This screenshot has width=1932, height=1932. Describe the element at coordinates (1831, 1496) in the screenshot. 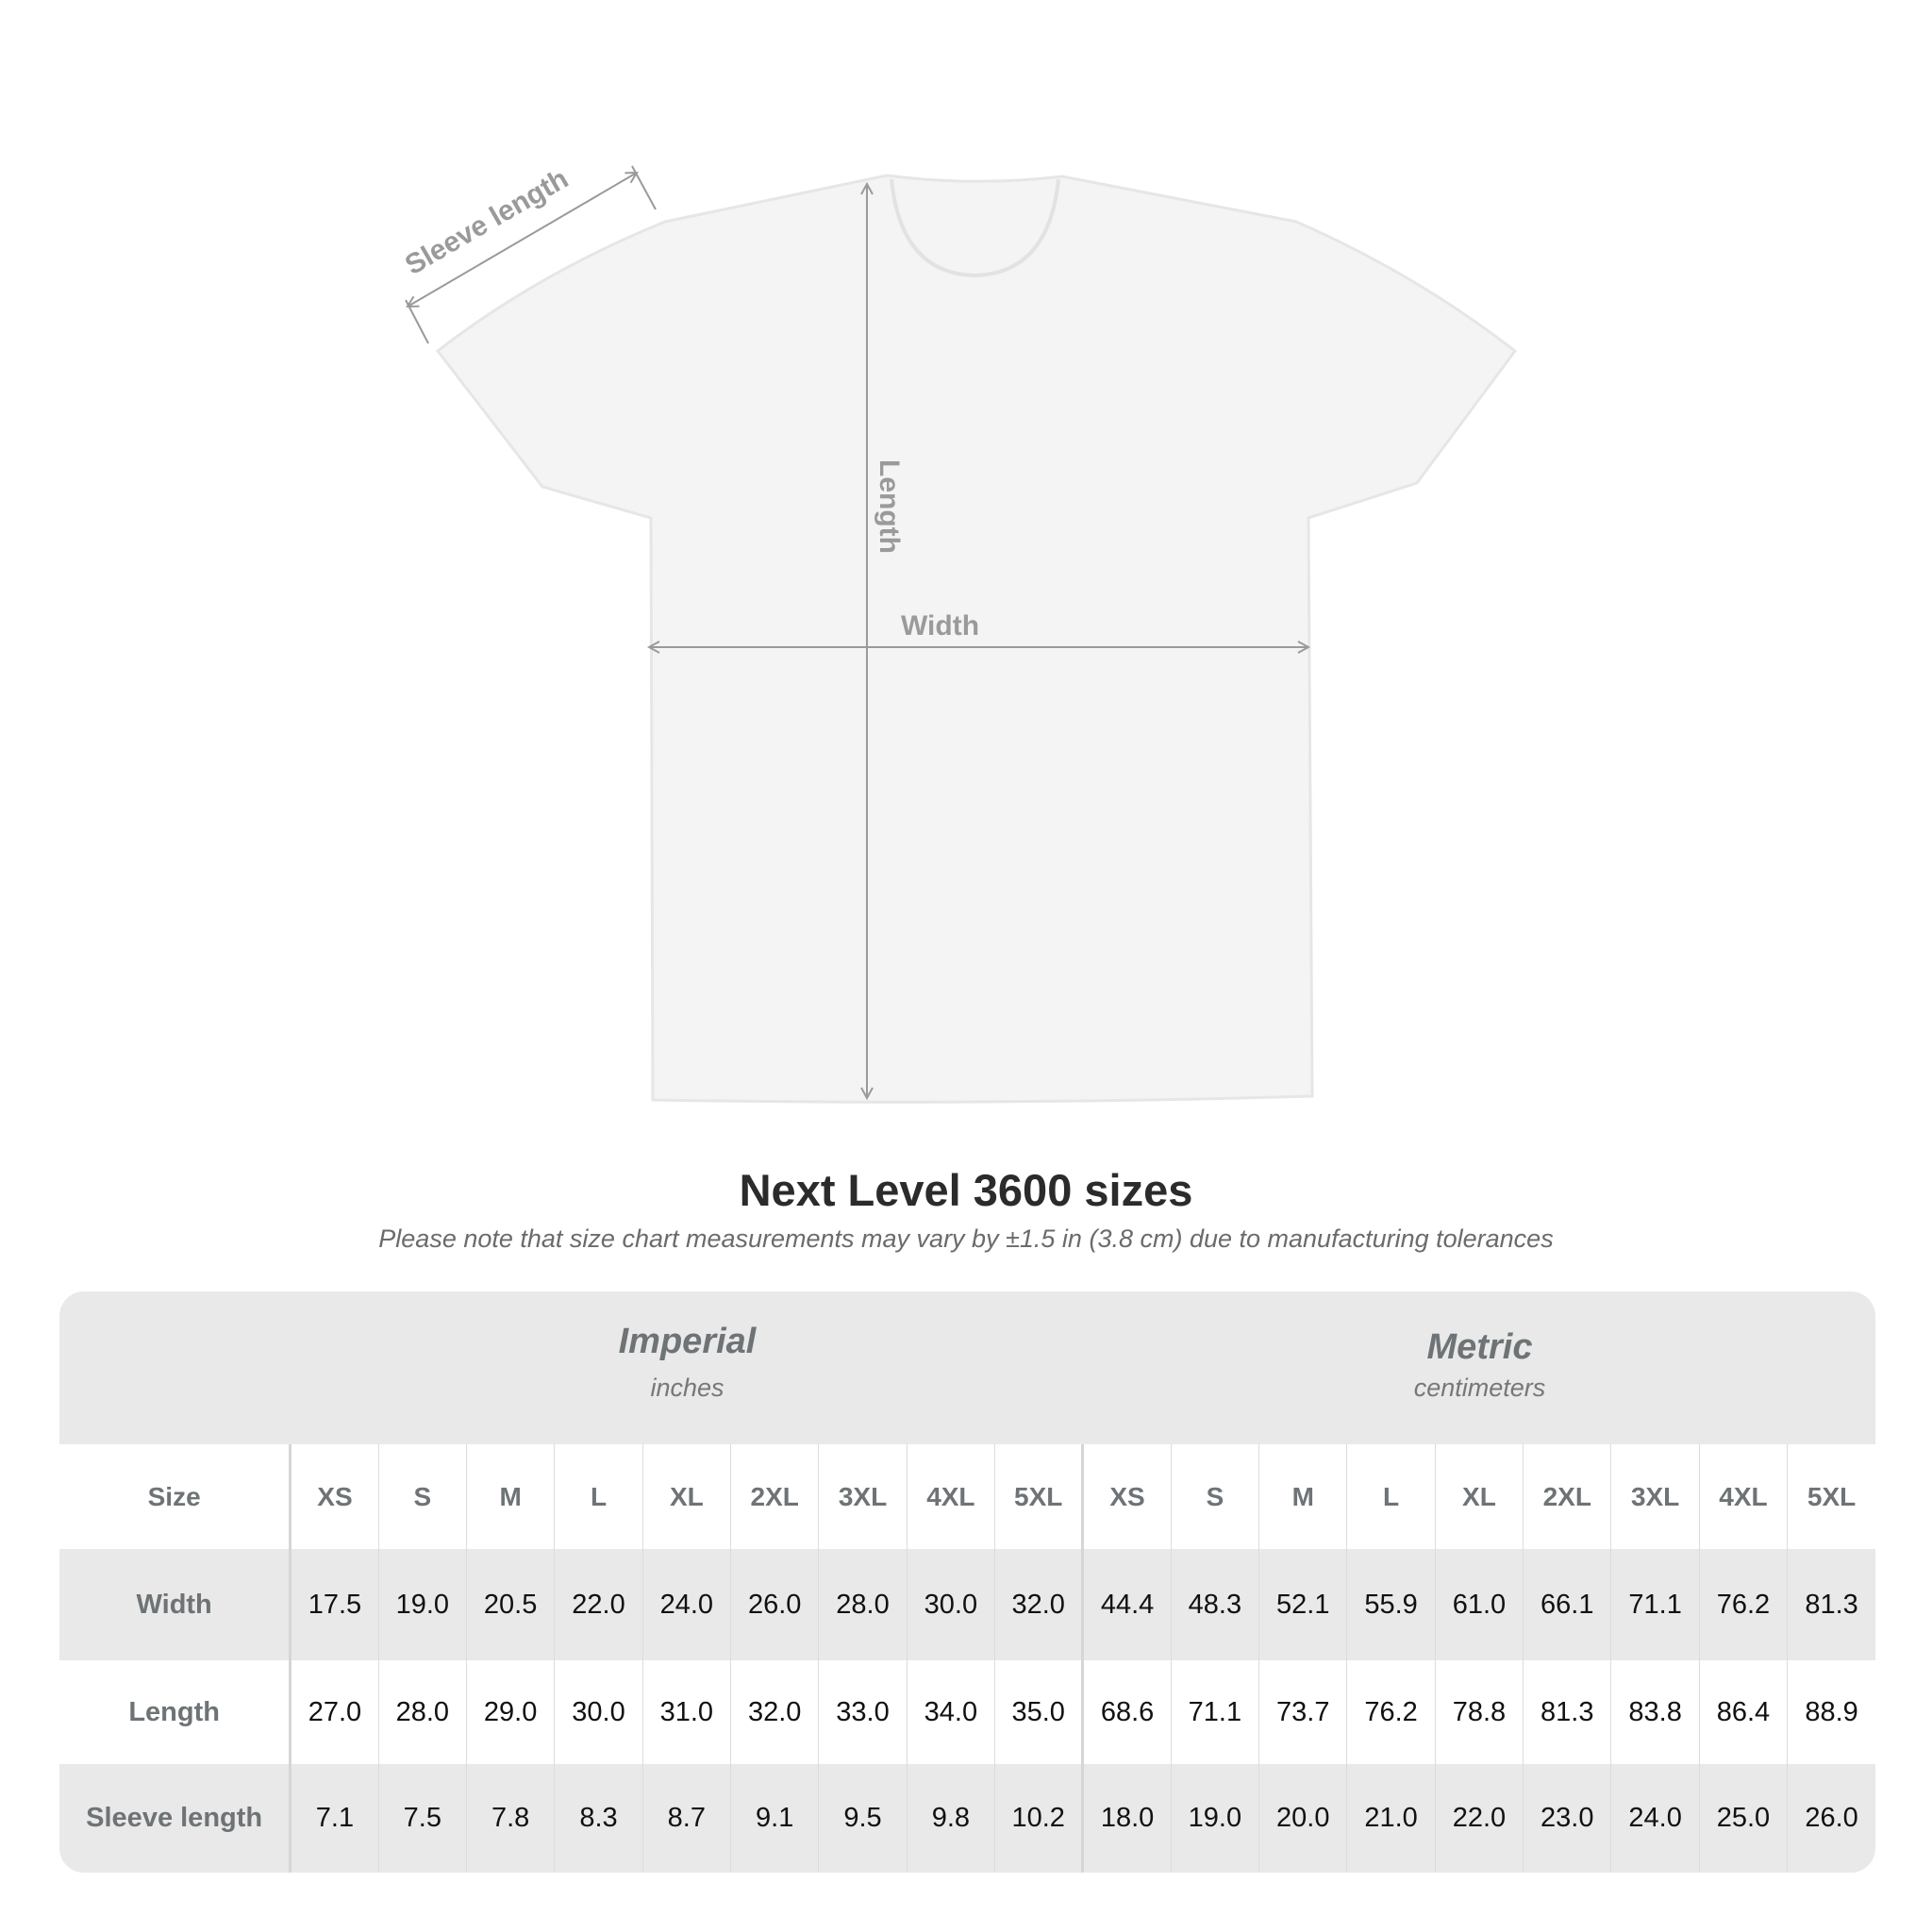

I see `size-header-metric-5xl: 5XL` at that location.